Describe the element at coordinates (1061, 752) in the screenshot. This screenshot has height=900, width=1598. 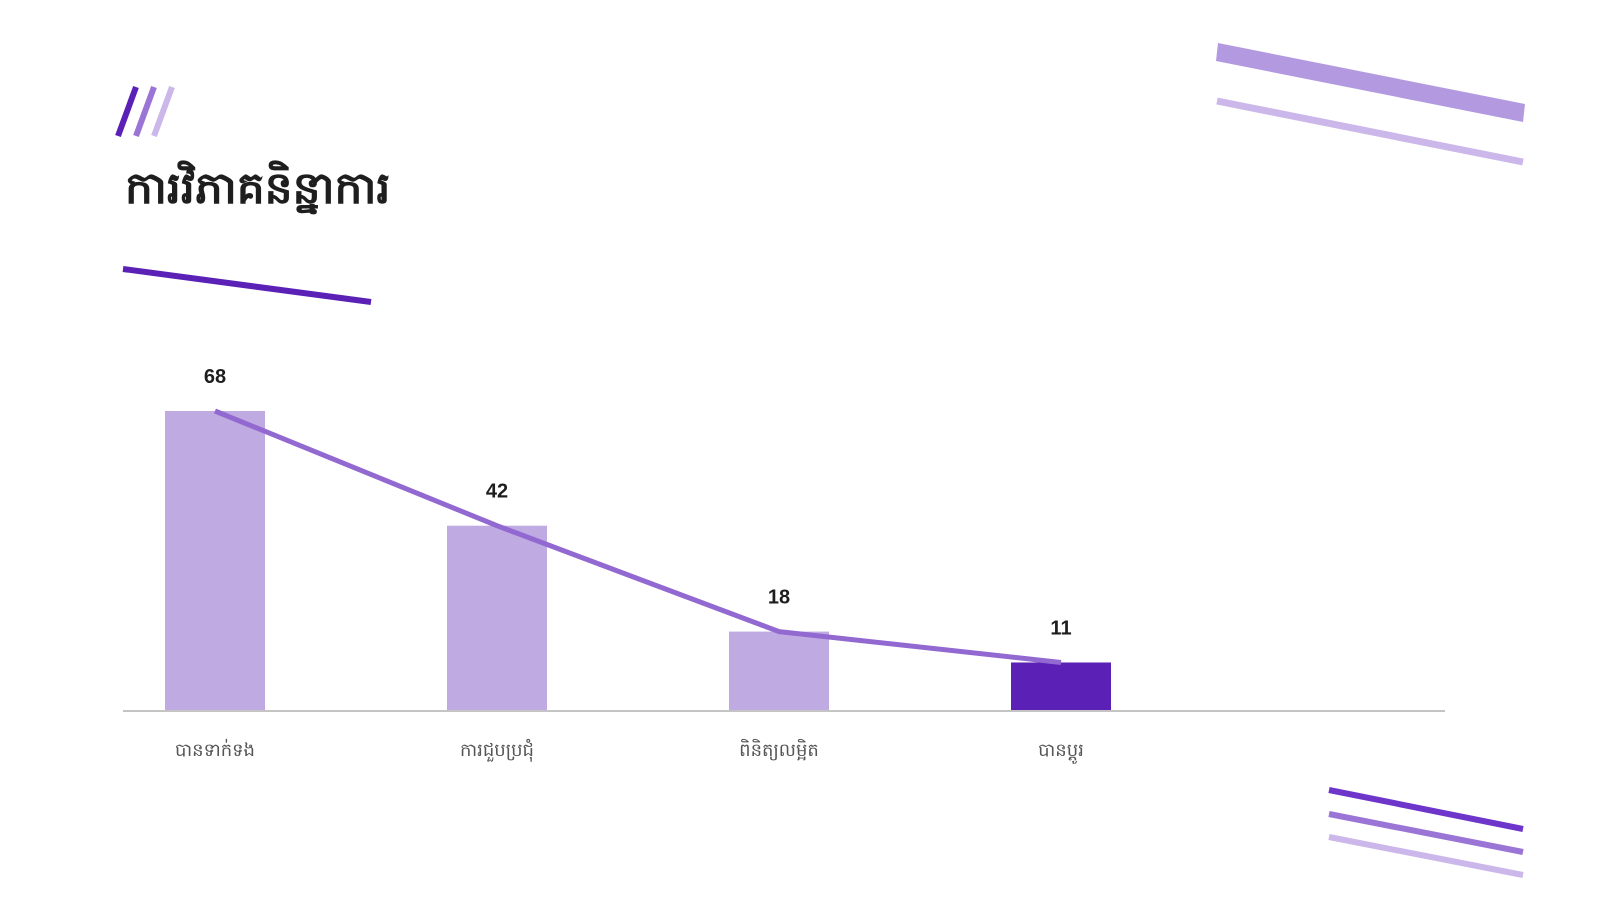
I see `category-label-3: បានប្តូរ` at that location.